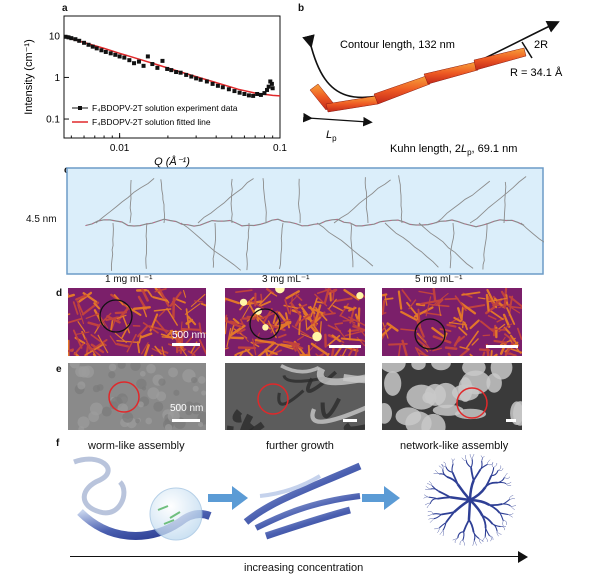  Describe the element at coordinates (187, 408) in the screenshot. I see `tem-scale-label: 500 nm` at that location.